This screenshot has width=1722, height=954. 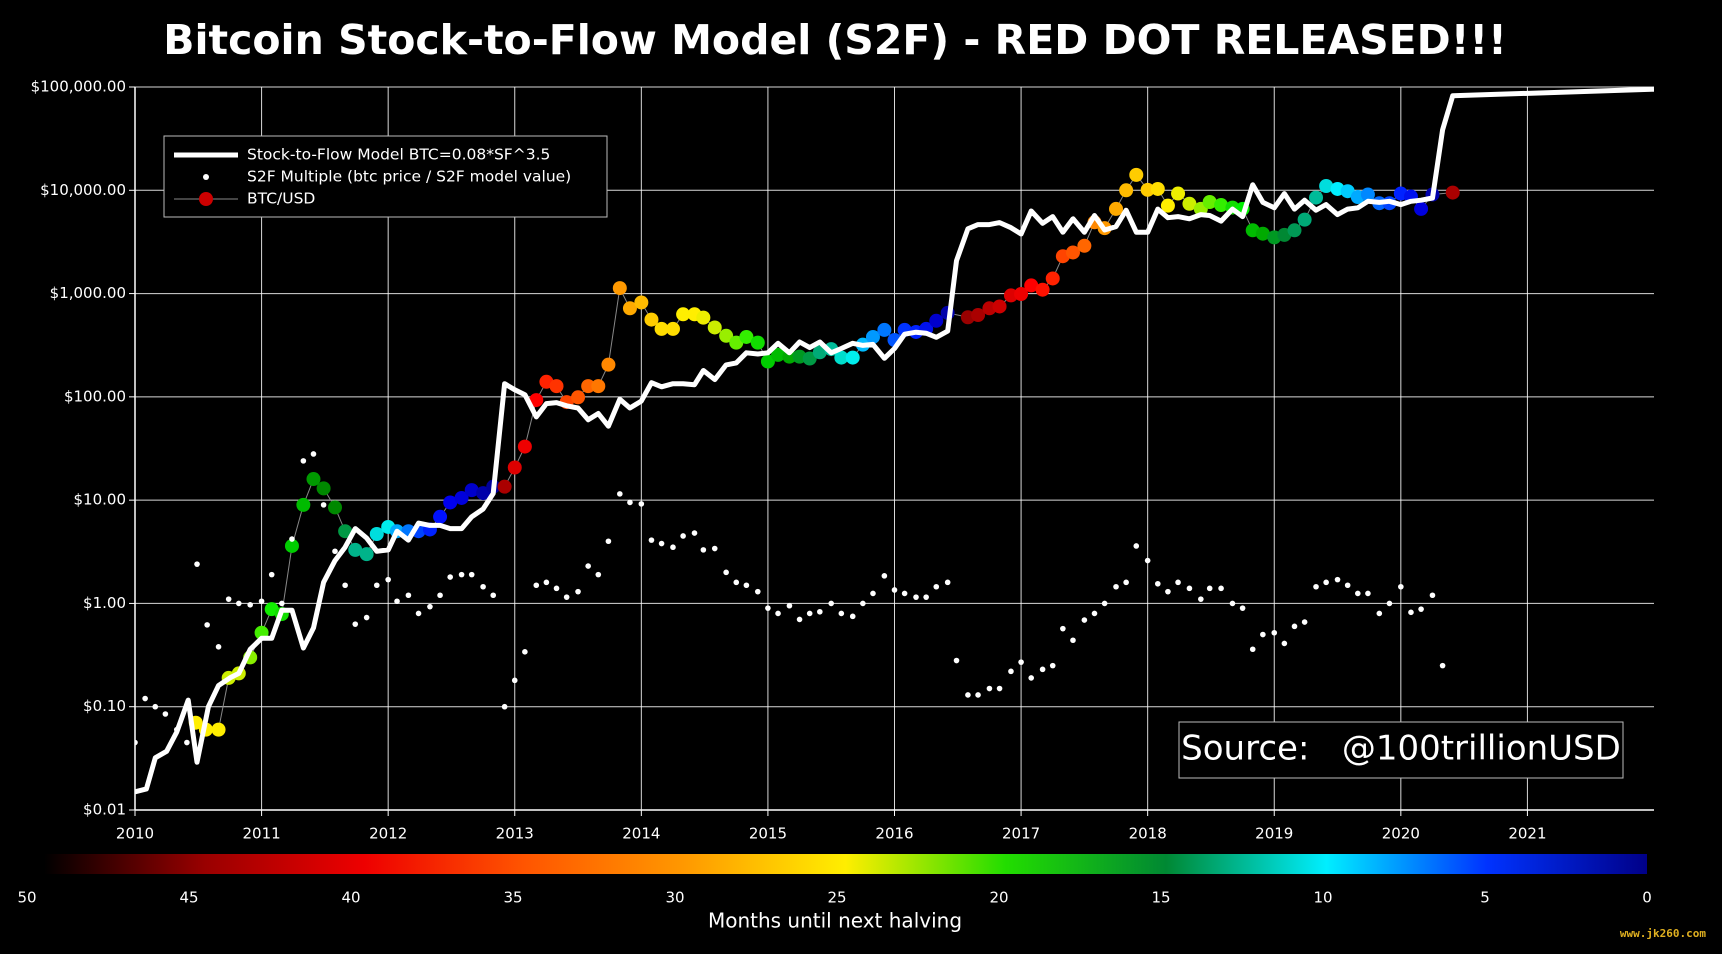 What do you see at coordinates (1647, 898) in the screenshot?
I see `colorbar-tick-label: 0` at bounding box center [1647, 898].